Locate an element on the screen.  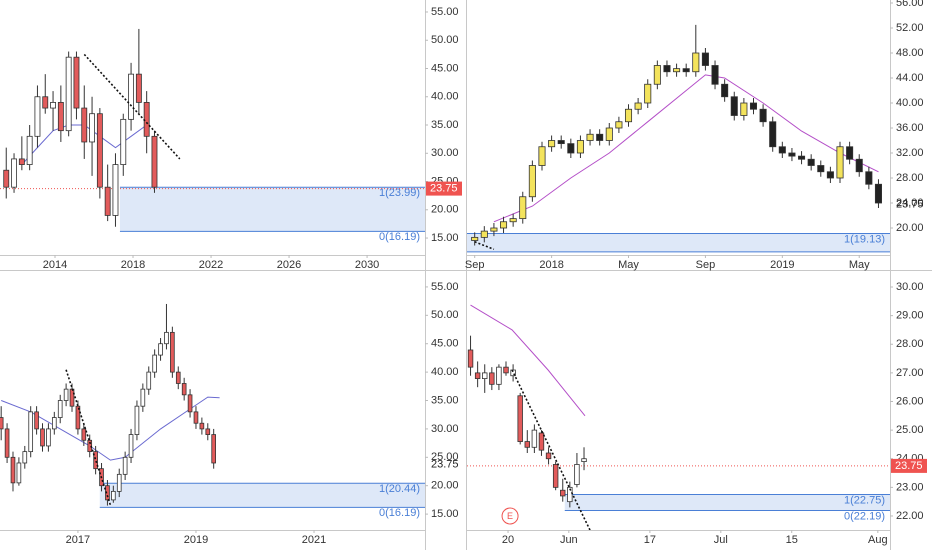
y-tick-label: 40.00 is located at coordinates (910, 103).